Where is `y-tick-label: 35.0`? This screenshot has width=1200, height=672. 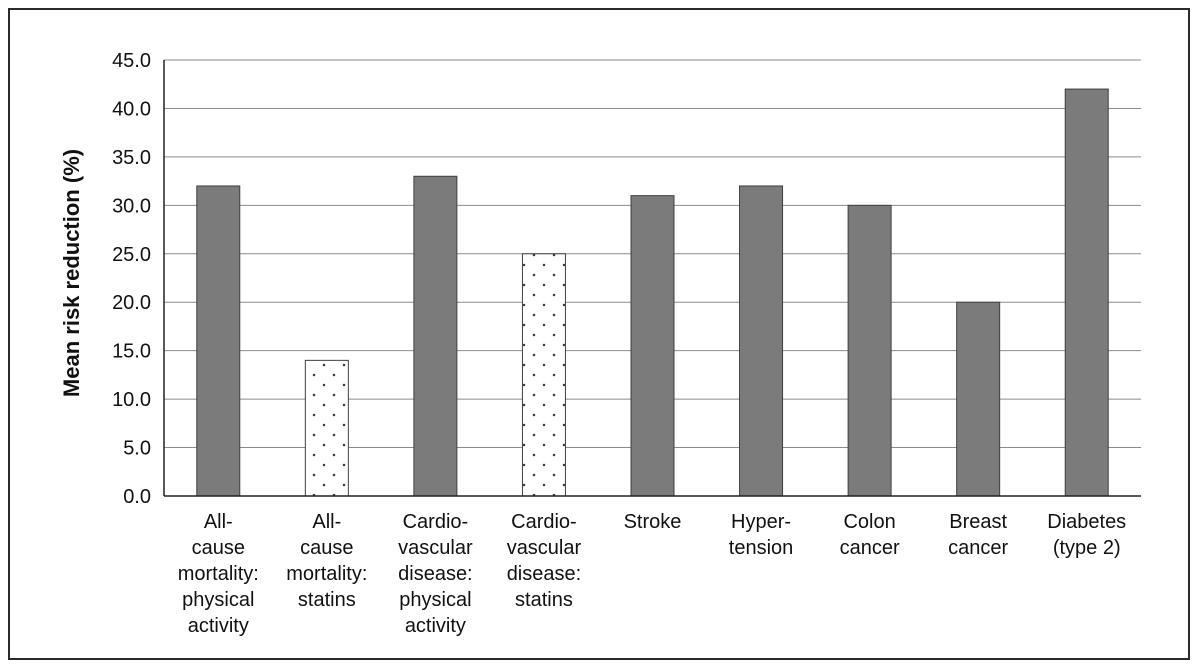
y-tick-label: 35.0 is located at coordinates (131, 158).